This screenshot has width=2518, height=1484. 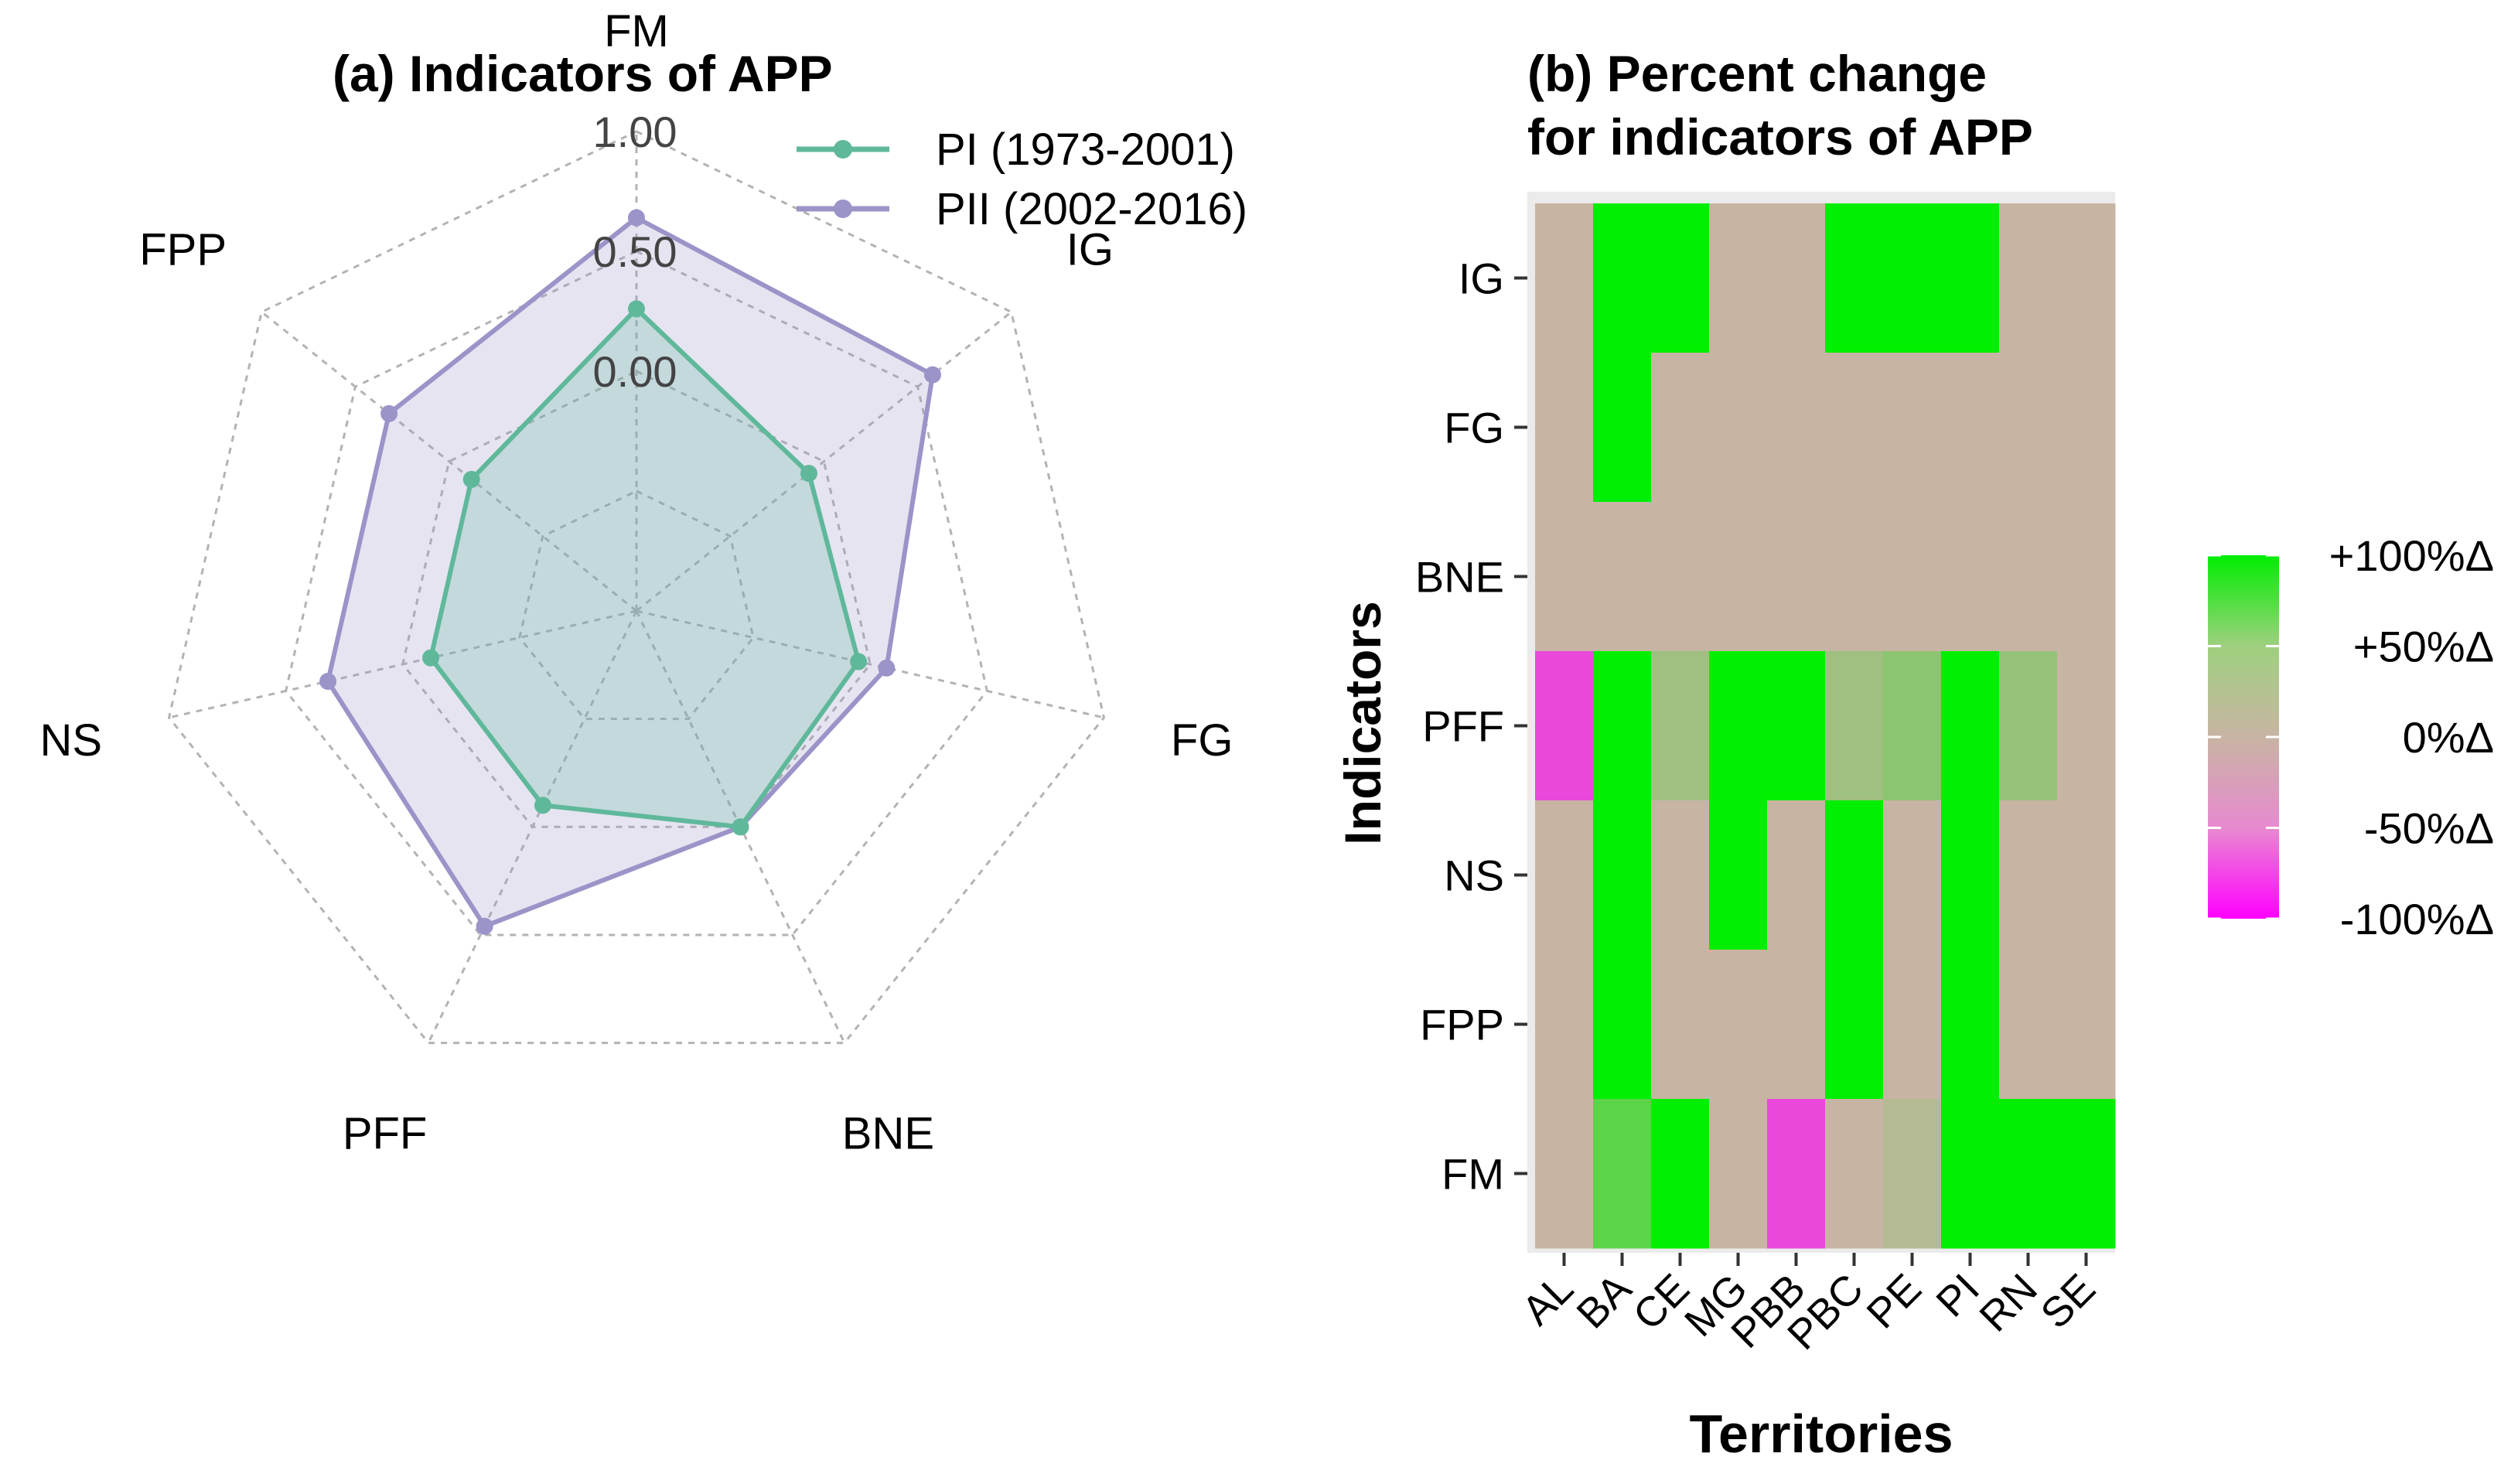 I want to click on colorbar: +100%Δ +50%Δ 0%Δ -50%Δ -100%Δ, so click(x=2351, y=737).